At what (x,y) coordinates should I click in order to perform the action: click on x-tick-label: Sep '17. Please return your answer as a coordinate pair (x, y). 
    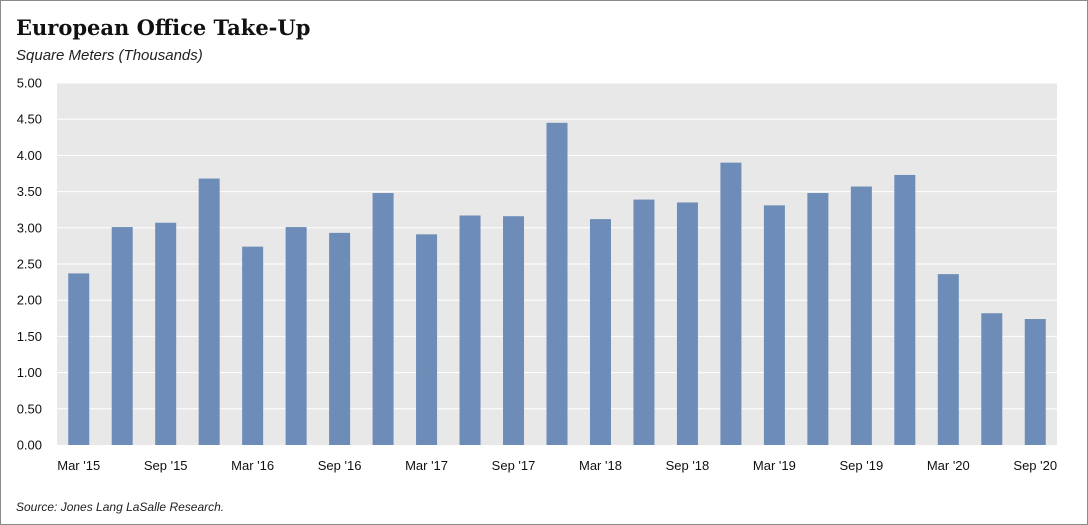
    Looking at the image, I should click on (514, 465).